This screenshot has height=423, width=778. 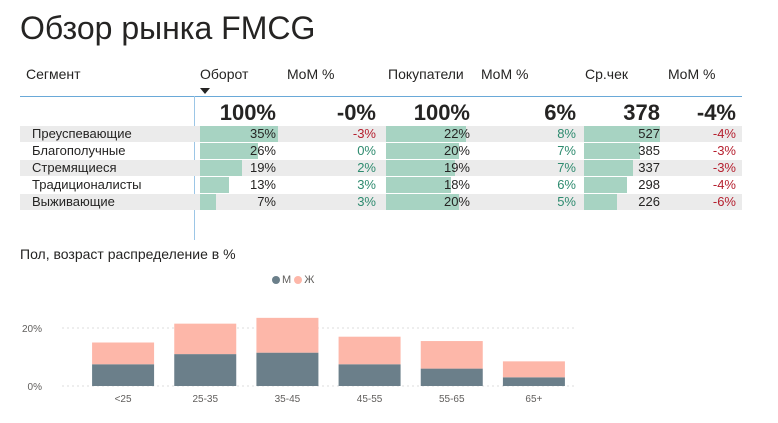 I want to click on turnover-mom-value: 2%, so click(x=366, y=167).